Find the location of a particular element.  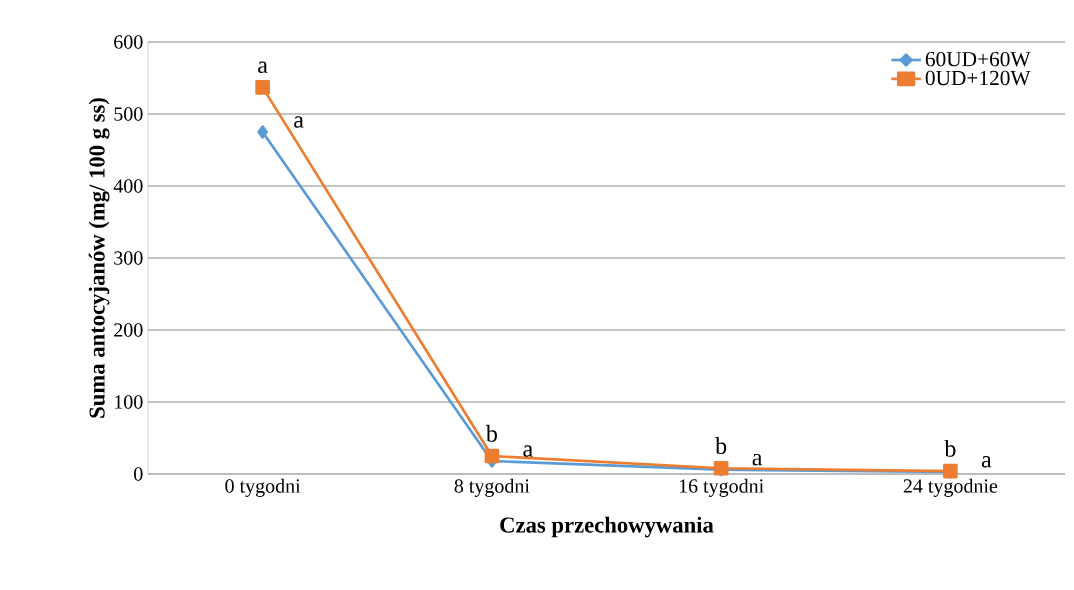

legend-label: 0UD+120W is located at coordinates (978, 78).